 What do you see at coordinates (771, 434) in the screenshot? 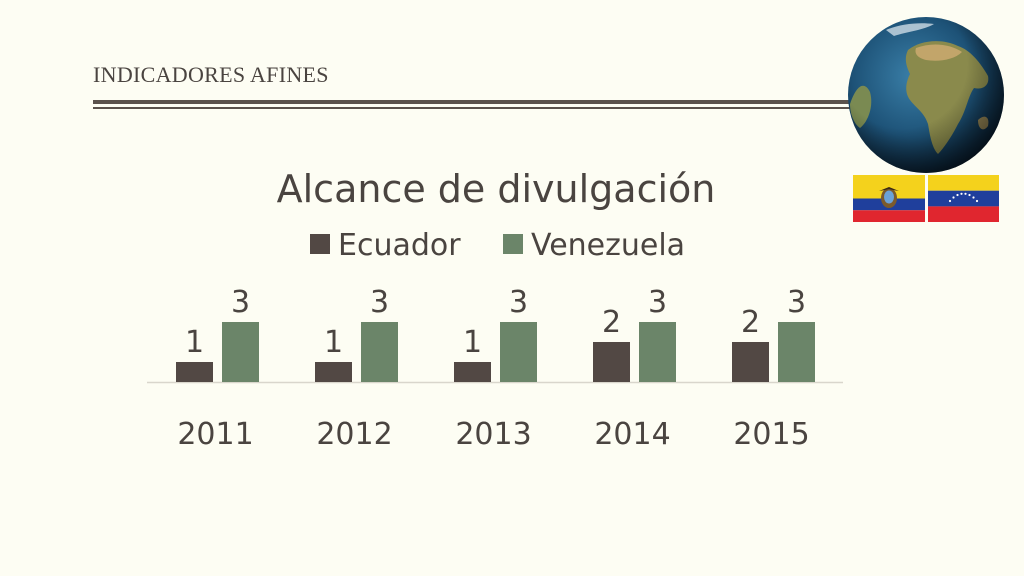
I see `x-tick-label-4: 2015` at bounding box center [771, 434].